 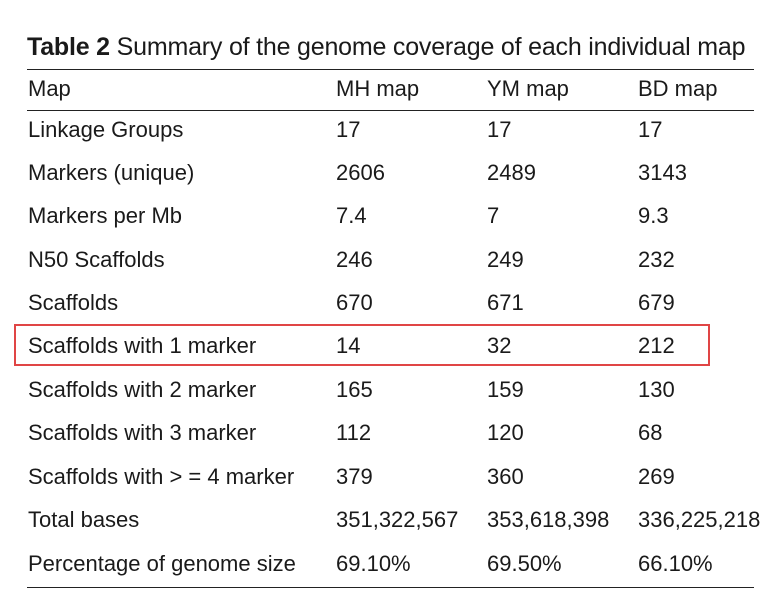 I want to click on cell-ym: 17, so click(x=499, y=129).